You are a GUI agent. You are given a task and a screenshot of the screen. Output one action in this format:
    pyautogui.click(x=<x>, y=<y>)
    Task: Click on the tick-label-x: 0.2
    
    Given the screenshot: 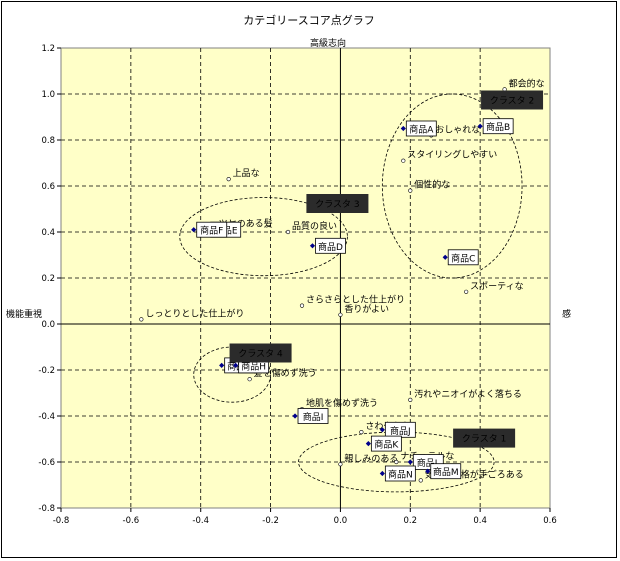 What is the action you would take?
    pyautogui.click(x=411, y=521)
    